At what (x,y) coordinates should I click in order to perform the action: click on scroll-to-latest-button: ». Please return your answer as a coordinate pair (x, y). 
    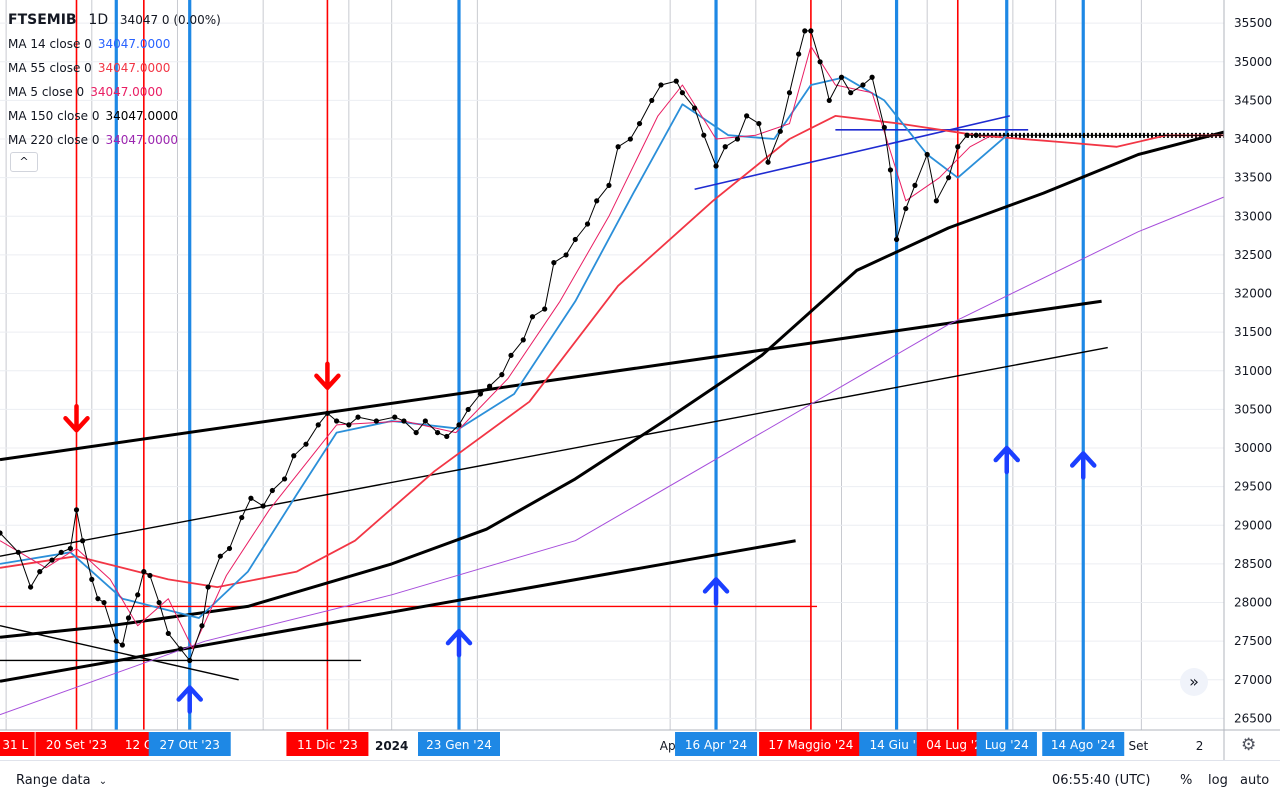
    Looking at the image, I should click on (1194, 682).